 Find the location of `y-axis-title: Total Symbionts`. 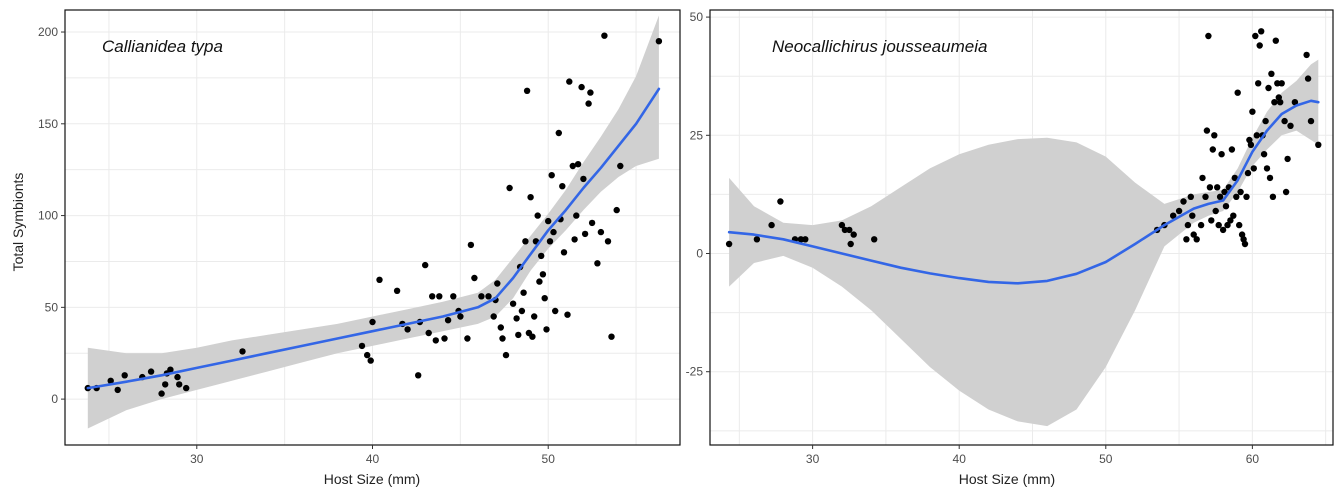

y-axis-title: Total Symbionts is located at coordinates (18, 222).